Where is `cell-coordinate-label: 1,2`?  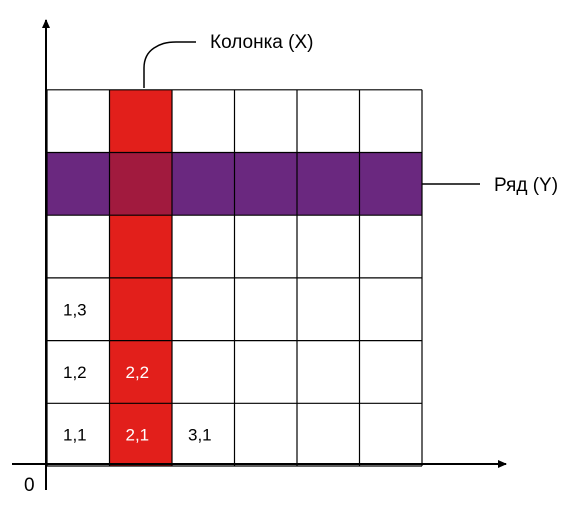
cell-coordinate-label: 1,2 is located at coordinates (75, 372).